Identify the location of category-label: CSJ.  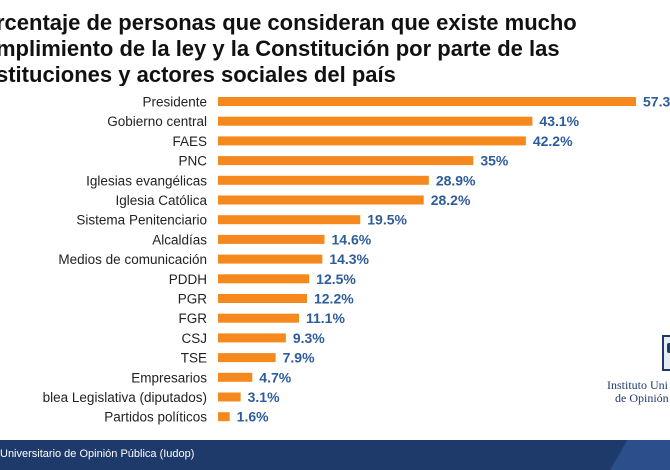
(194, 338).